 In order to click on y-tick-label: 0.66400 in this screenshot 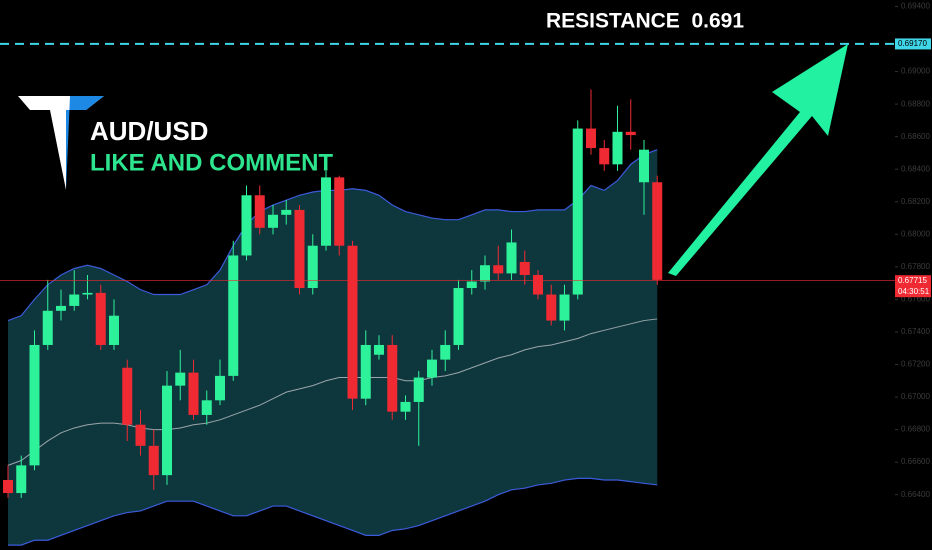, I will do `click(915, 494)`.